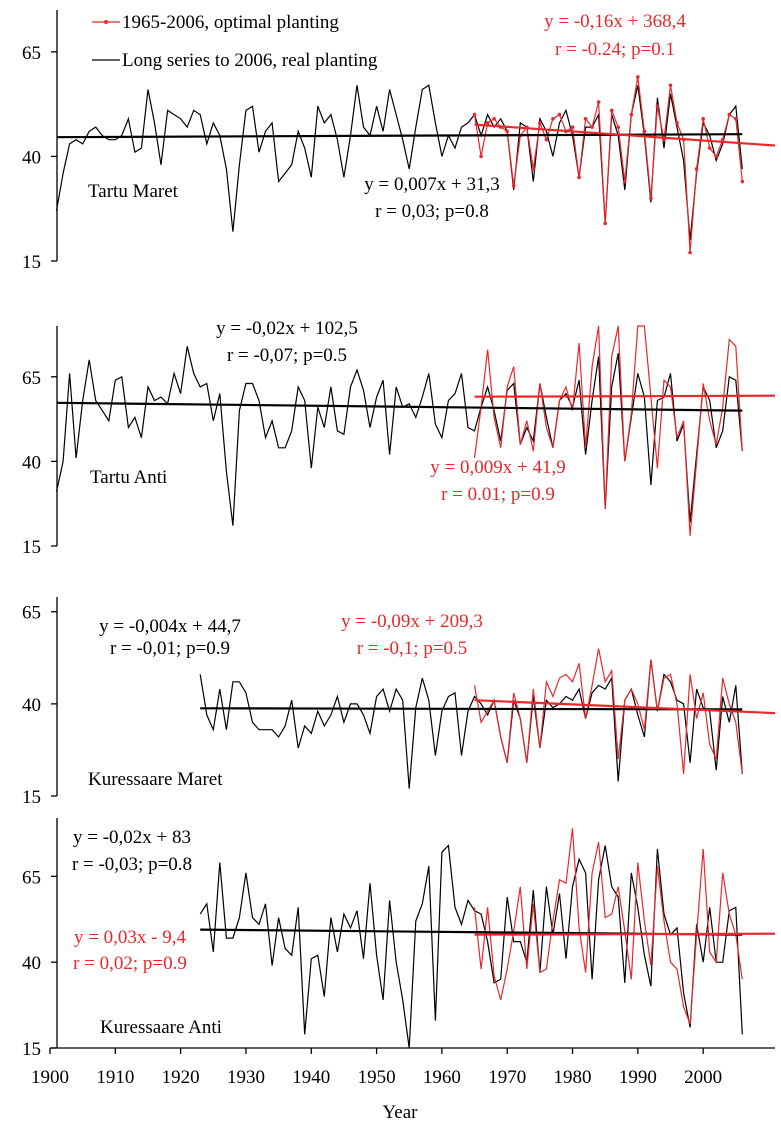  What do you see at coordinates (230, 22) in the screenshot?
I see `legend-label: 1965-2006, optimal planting` at bounding box center [230, 22].